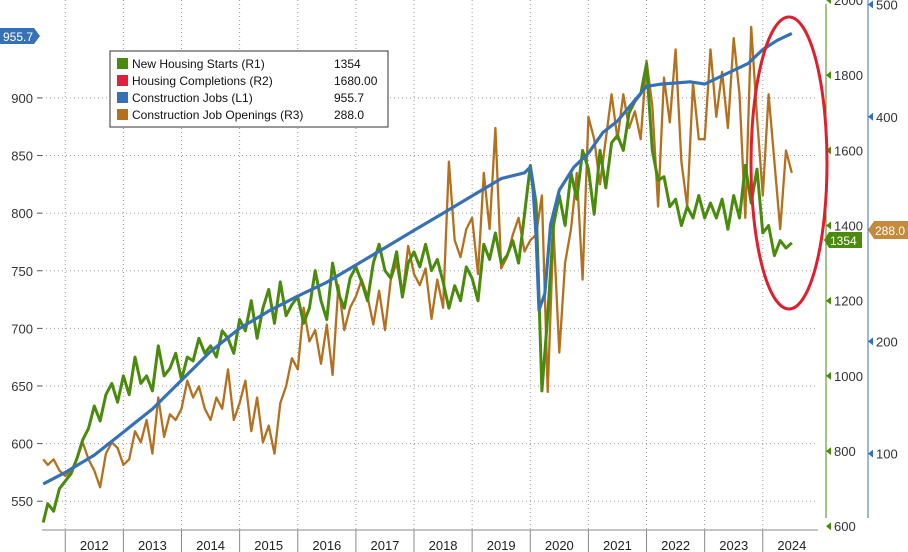 The height and width of the screenshot is (552, 908). I want to click on value-tag-job-openings: 288.0, so click(888, 230).